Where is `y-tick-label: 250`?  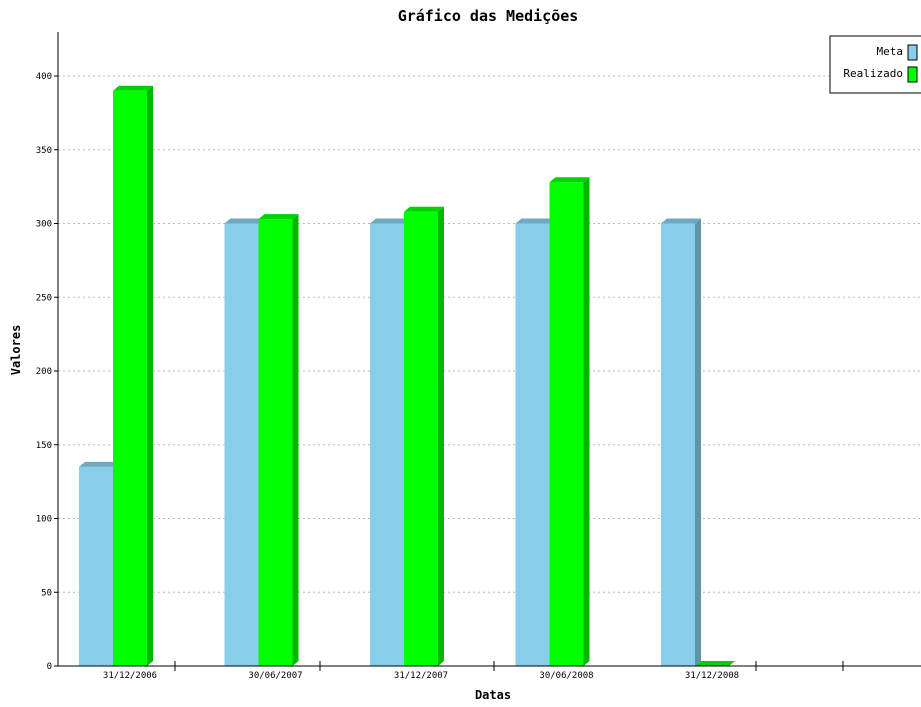 y-tick-label: 250 is located at coordinates (44, 298).